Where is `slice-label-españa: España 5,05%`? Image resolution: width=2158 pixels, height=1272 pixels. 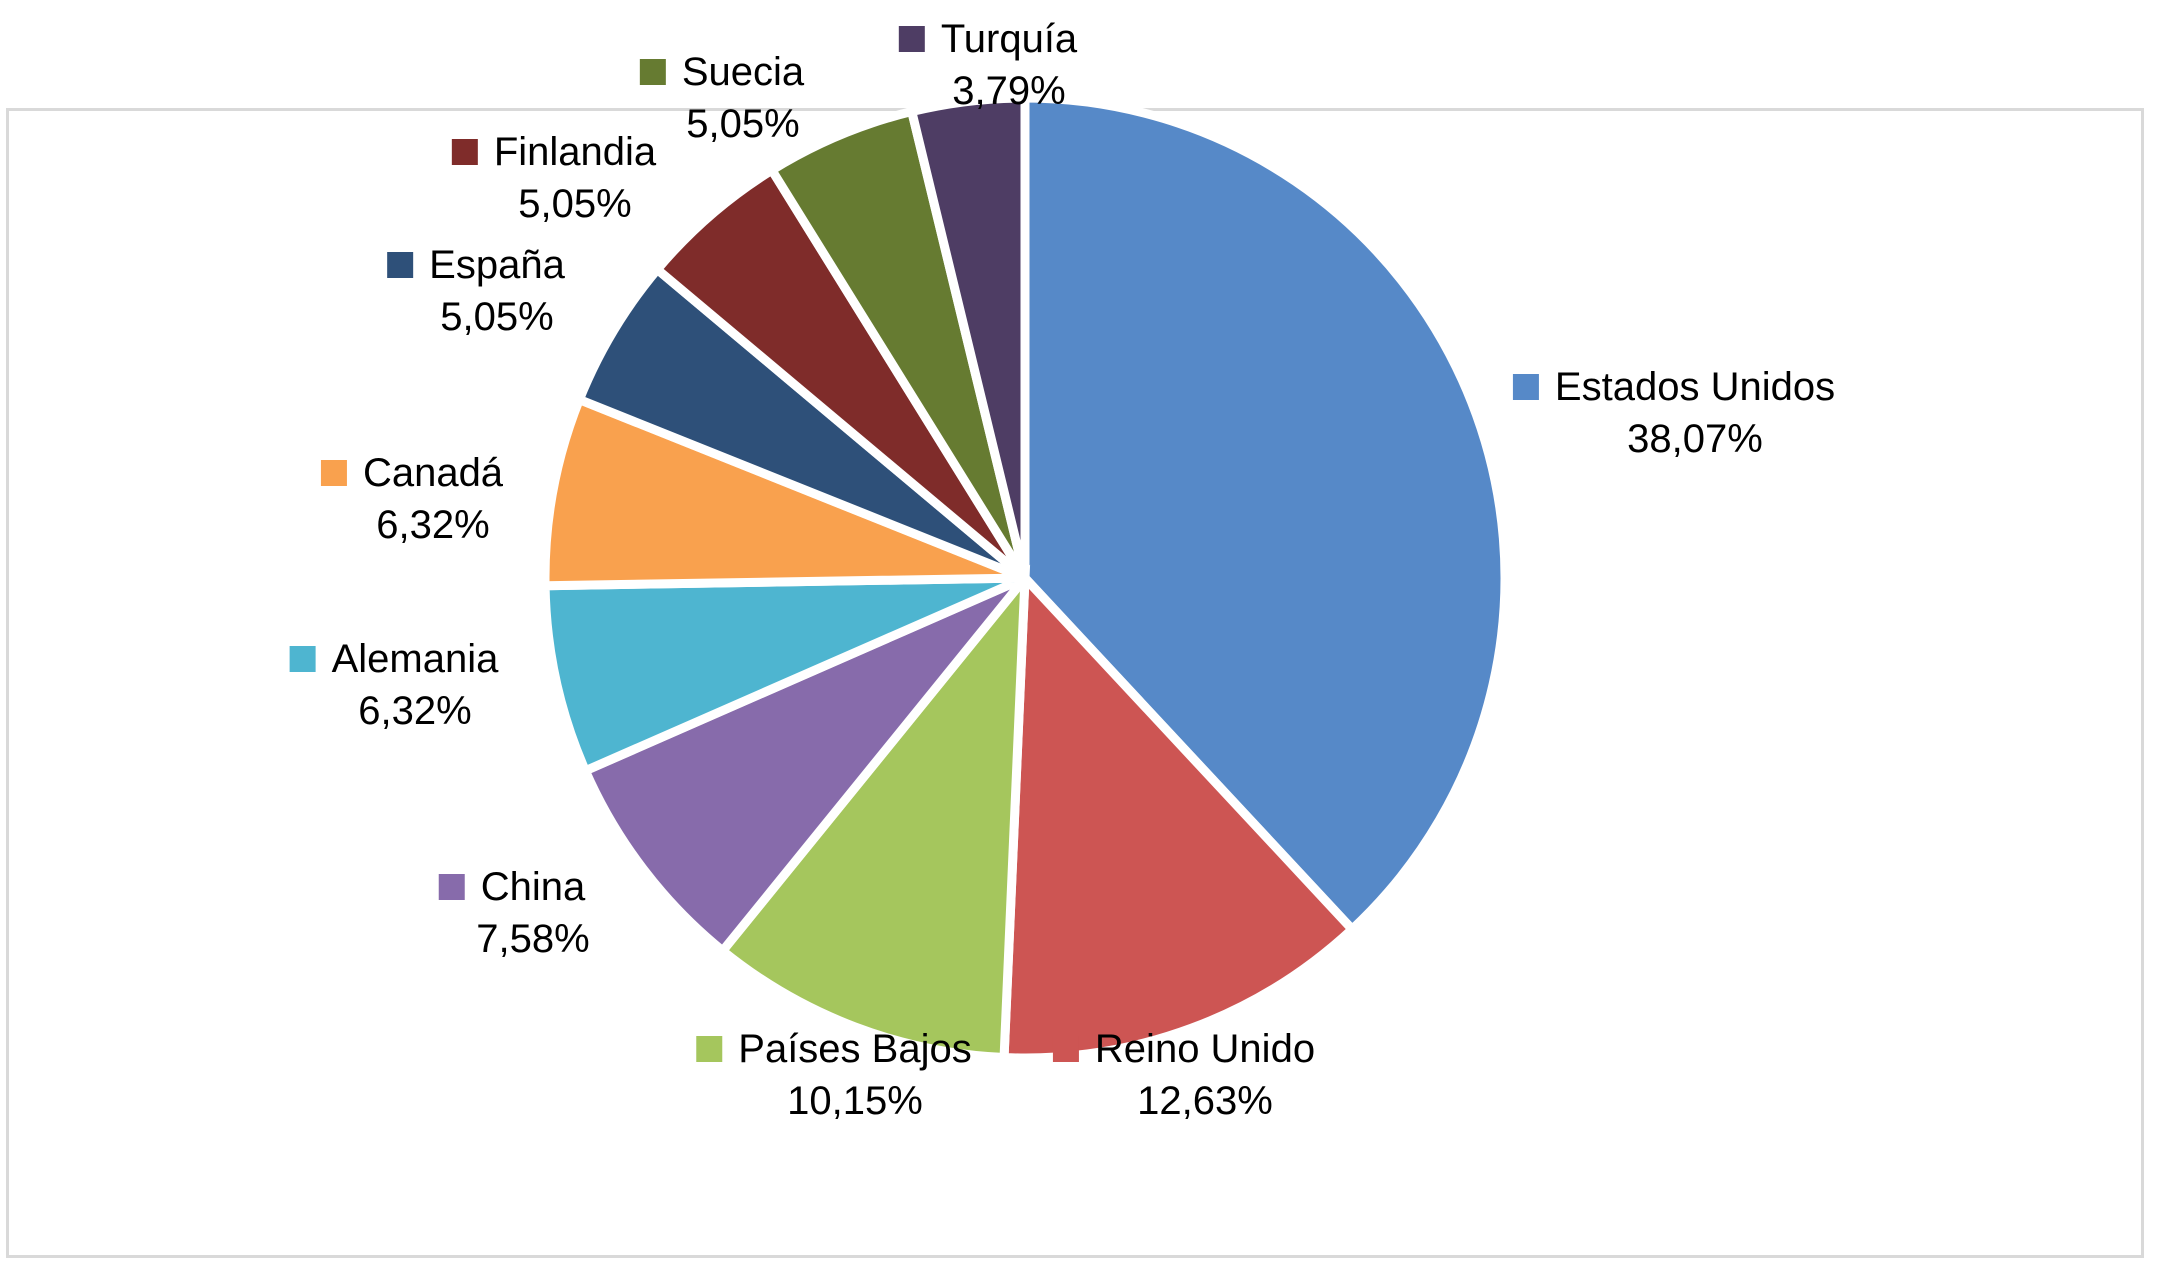 slice-label-españa: España 5,05% is located at coordinates (476, 291).